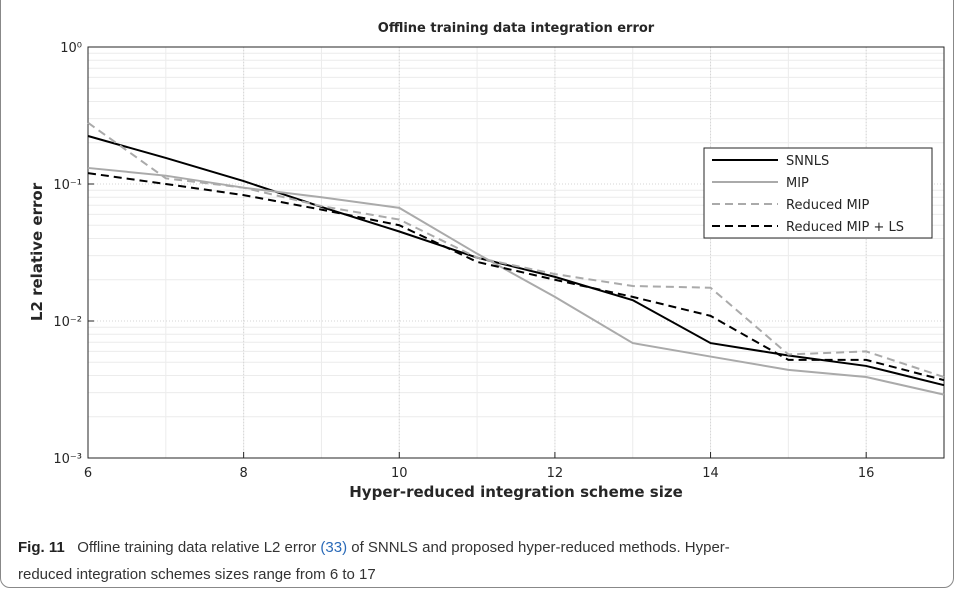 The width and height of the screenshot is (956, 592). Describe the element at coordinates (828, 205) in the screenshot. I see `legend-label: Reduced MIP` at that location.